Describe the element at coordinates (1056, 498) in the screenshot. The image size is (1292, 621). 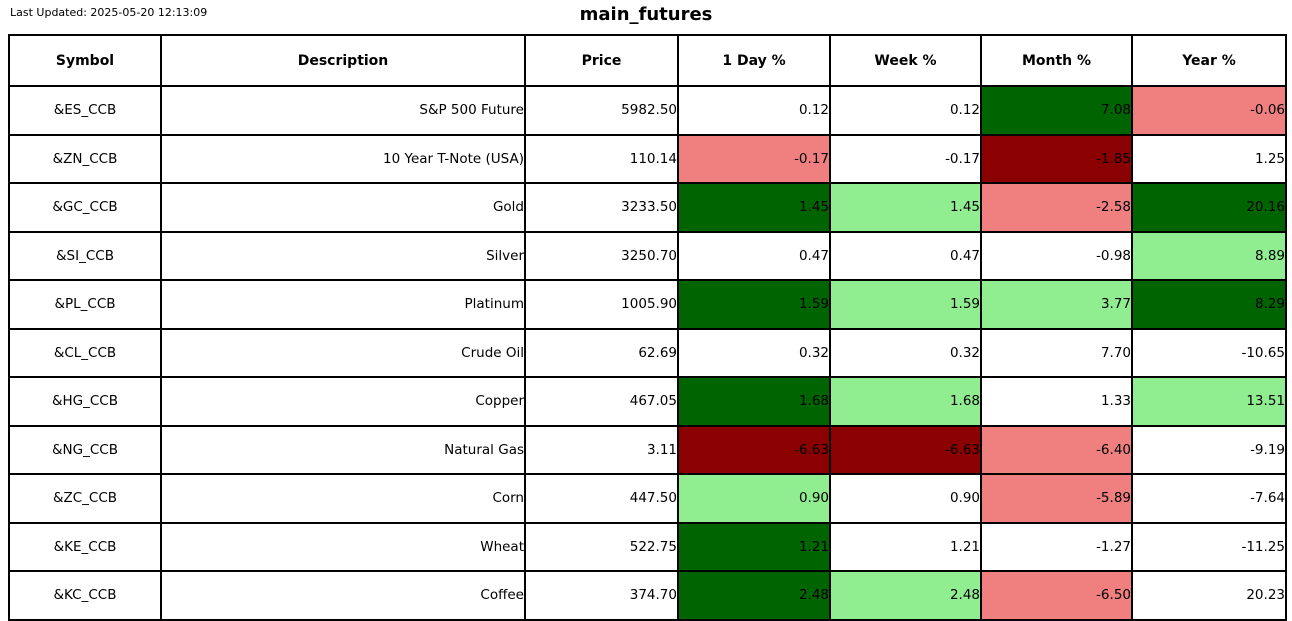
I see `month-pct-cell: -5.89` at that location.